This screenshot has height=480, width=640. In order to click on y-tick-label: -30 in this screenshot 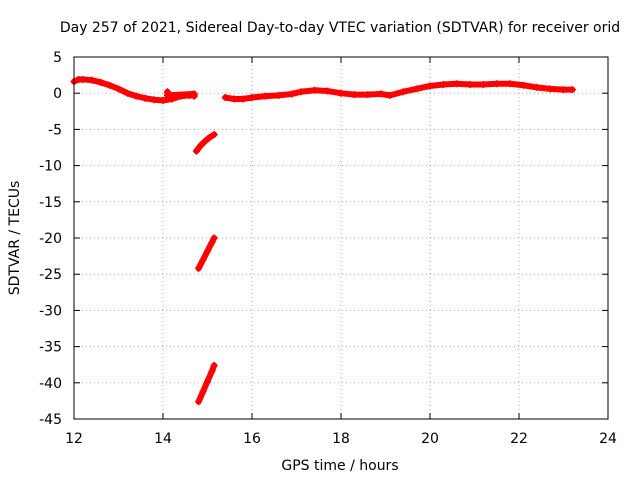, I will do `click(50, 311)`.